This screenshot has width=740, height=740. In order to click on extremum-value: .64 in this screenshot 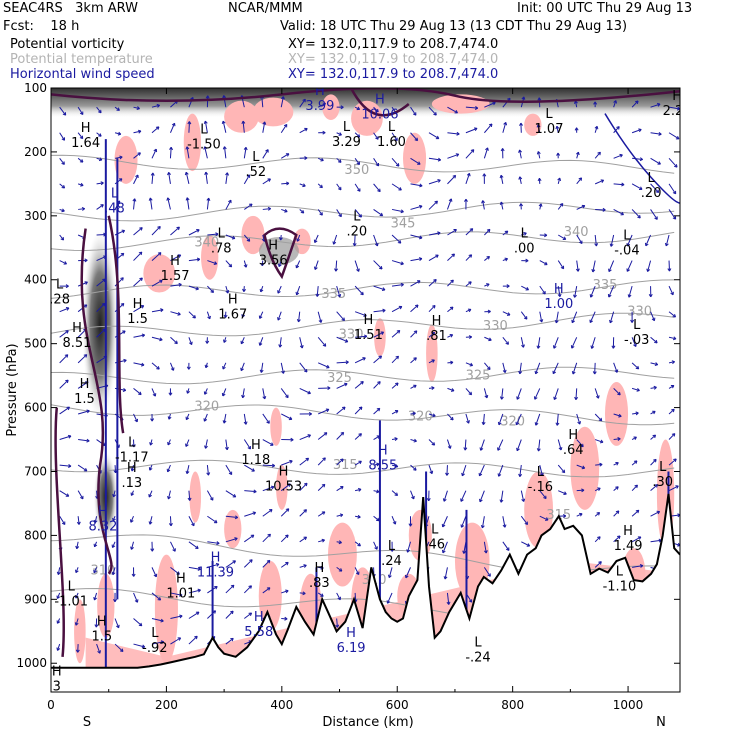, I will do `click(573, 450)`.